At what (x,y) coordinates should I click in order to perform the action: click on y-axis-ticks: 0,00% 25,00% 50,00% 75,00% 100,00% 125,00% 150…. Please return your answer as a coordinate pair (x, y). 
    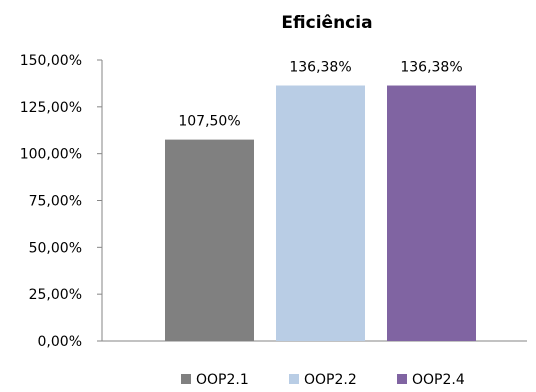
    Looking at the image, I should click on (61, 201).